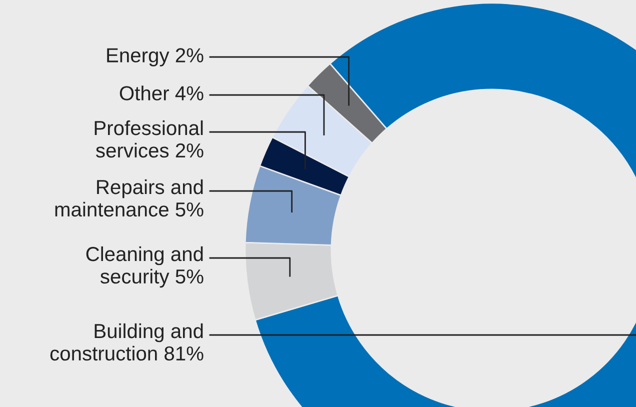 This screenshot has width=636, height=407. Describe the element at coordinates (149, 139) in the screenshot. I see `slice-label: Professional services 2%` at that location.